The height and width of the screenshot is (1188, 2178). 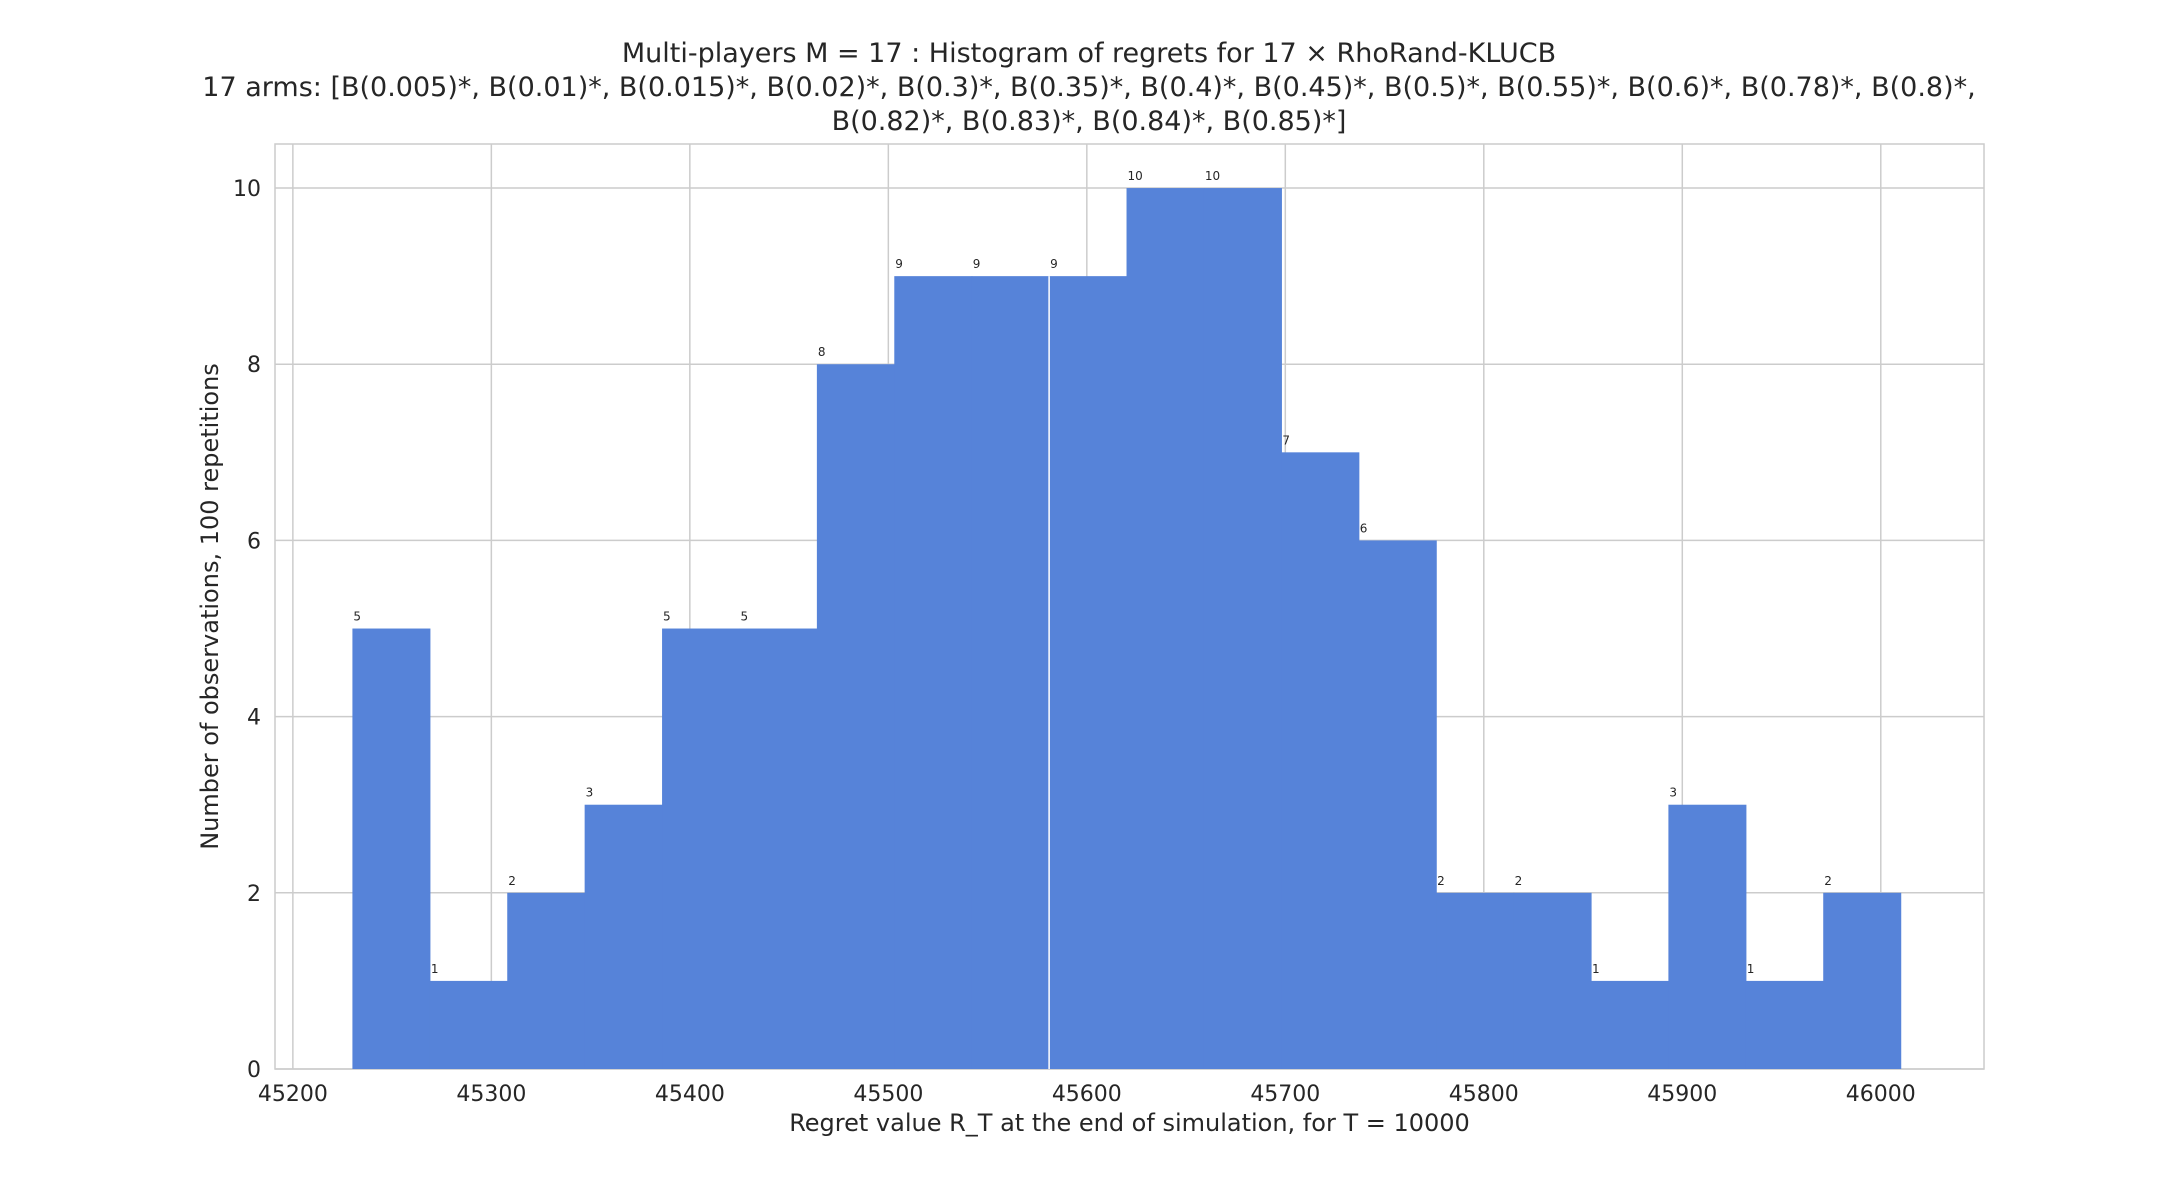 I want to click on chart-subtitle-arms-continued: B(0.82)*, B(0.83)*, B(0.84)*, B(0.85)*], so click(x=1089, y=121).